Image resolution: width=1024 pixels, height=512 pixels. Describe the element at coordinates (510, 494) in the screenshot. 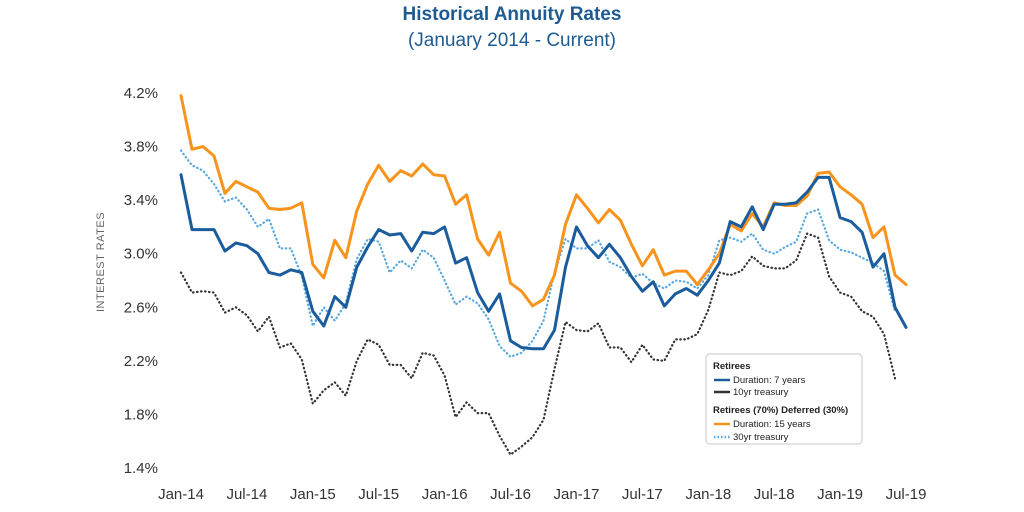

I see `x-tick-label: Jul-16` at that location.